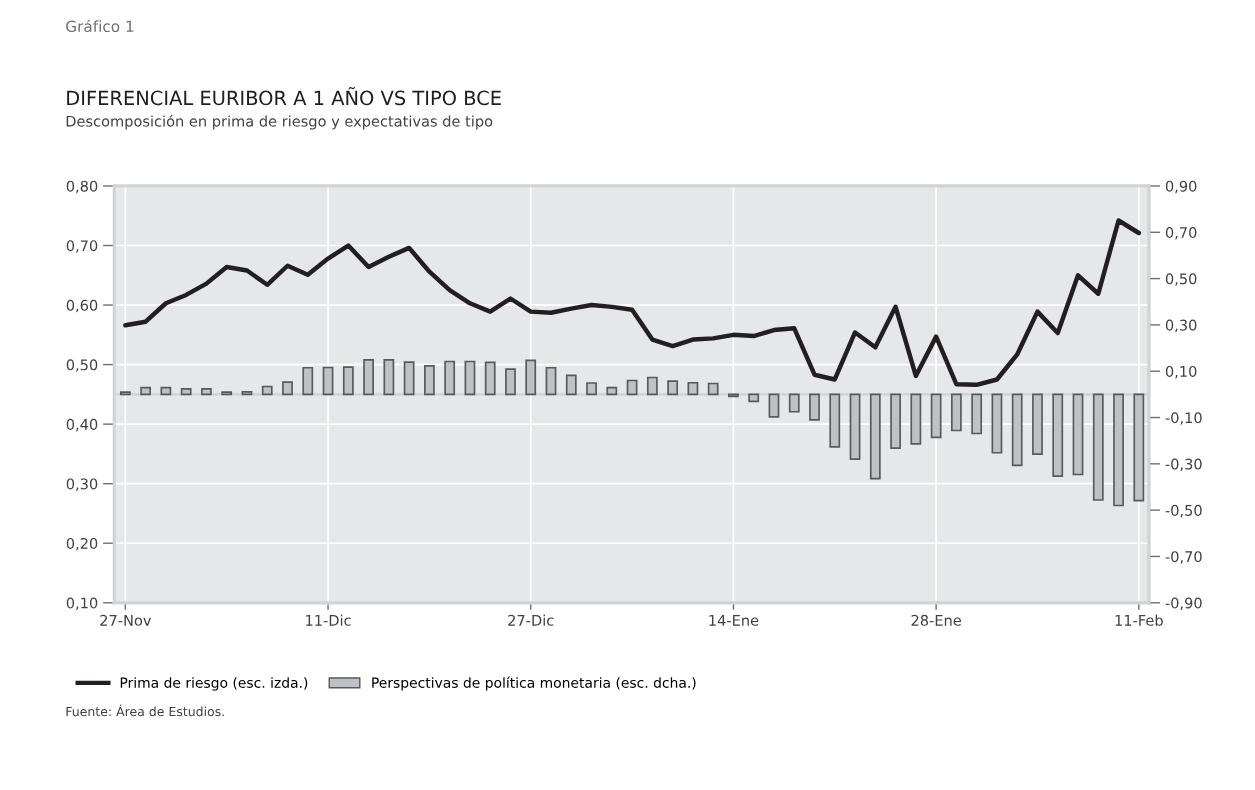 This screenshot has height=790, width=1255. Describe the element at coordinates (1181, 326) in the screenshot. I see `y2-tick-label: 0,30` at that location.